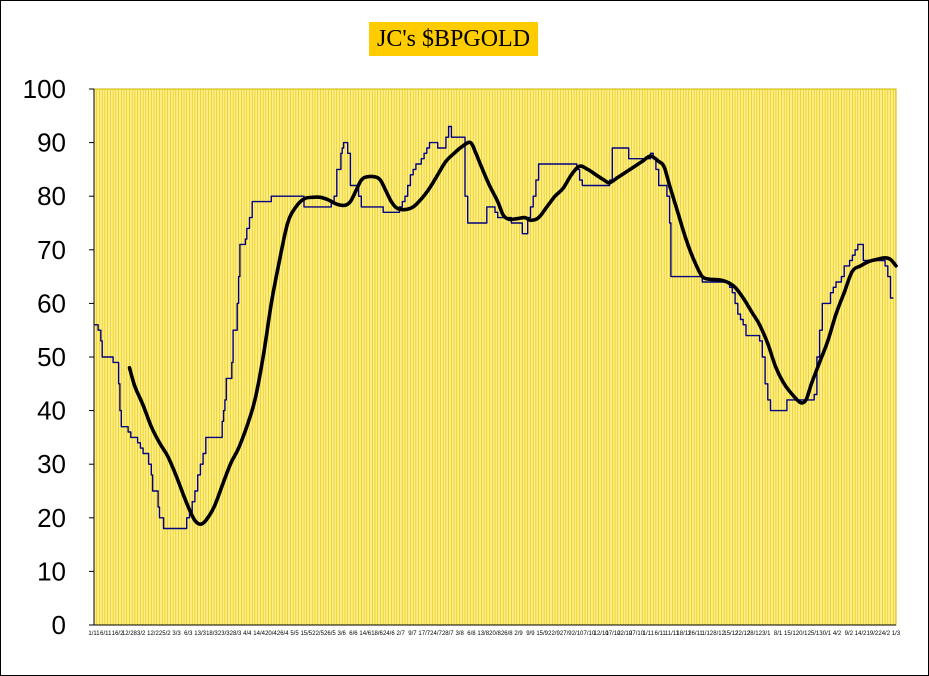  I want to click on y-tick-label: 100, so click(44, 89).